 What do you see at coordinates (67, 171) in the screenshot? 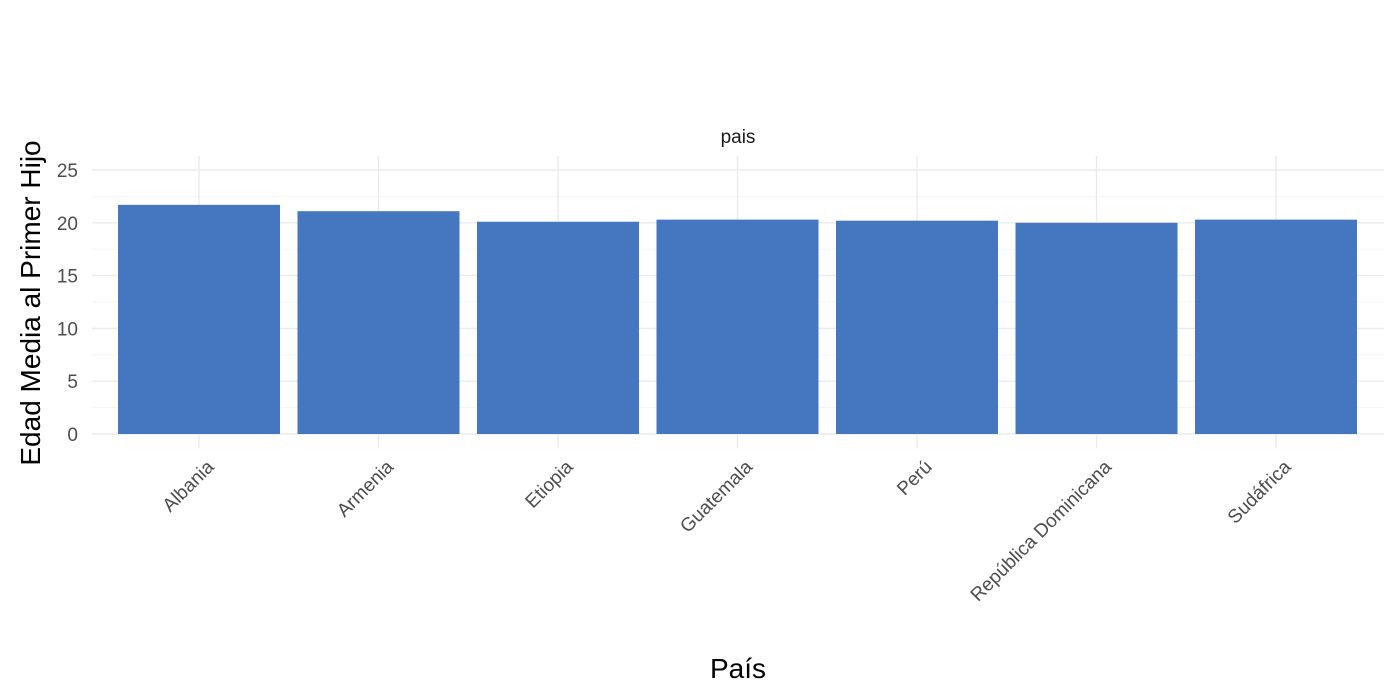
I see `y-tick-label: 25` at bounding box center [67, 171].